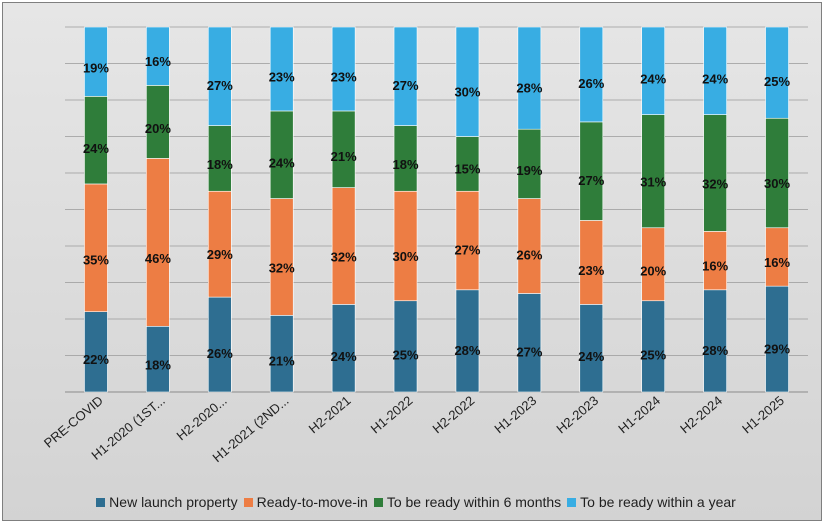 The image size is (826, 525). Describe the element at coordinates (158, 258) in the screenshot. I see `data-label: 46%` at that location.